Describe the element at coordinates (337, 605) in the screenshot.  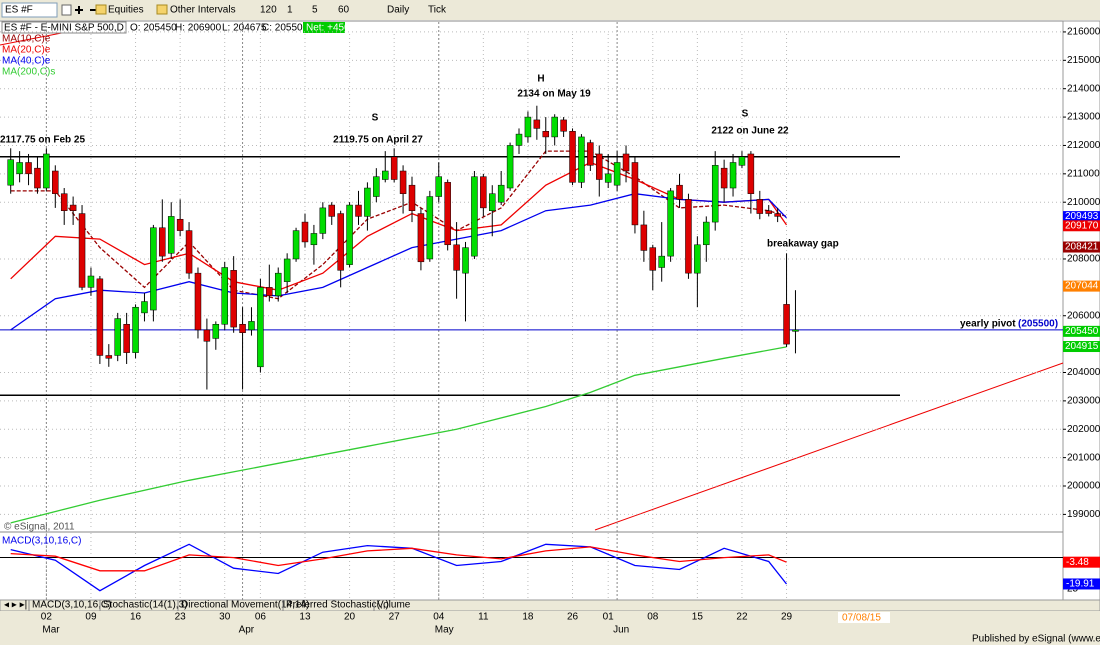
I see `tab: Preferred Stochastic(,,)` at that location.